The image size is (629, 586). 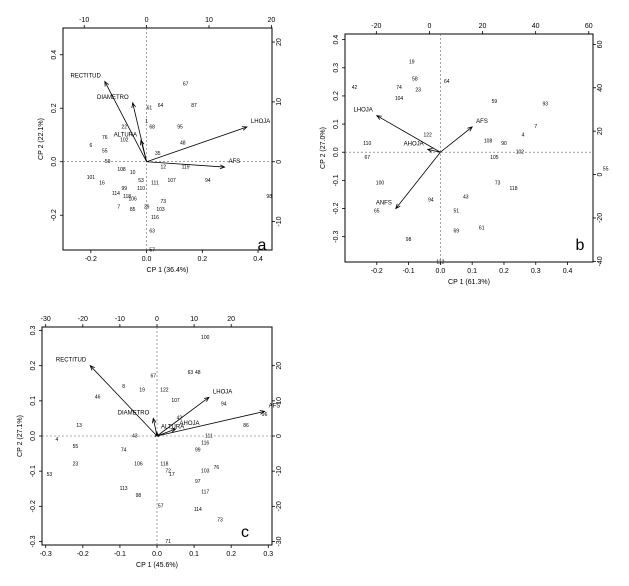 I want to click on panel-letter: b, so click(x=580, y=245).